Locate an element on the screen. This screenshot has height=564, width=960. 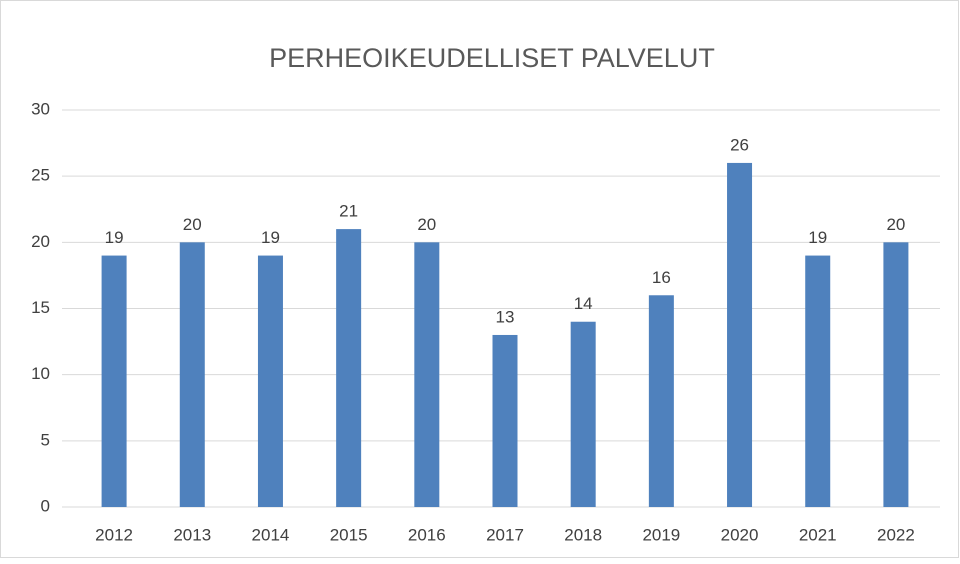
x-tick-label: 2018 is located at coordinates (583, 534).